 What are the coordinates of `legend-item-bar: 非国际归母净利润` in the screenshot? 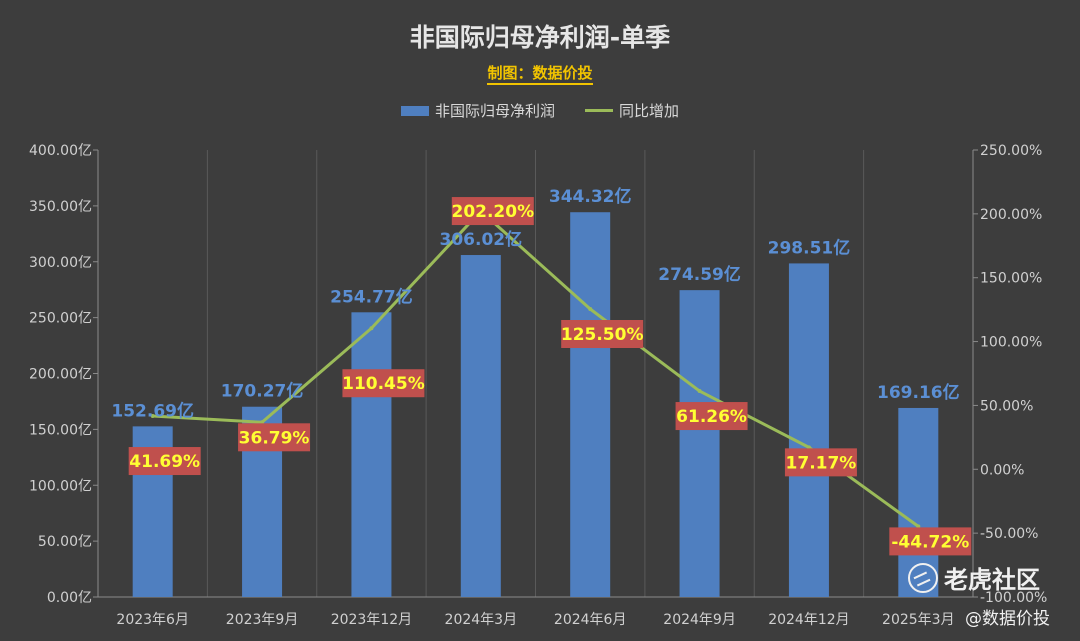 It's located at (477, 110).